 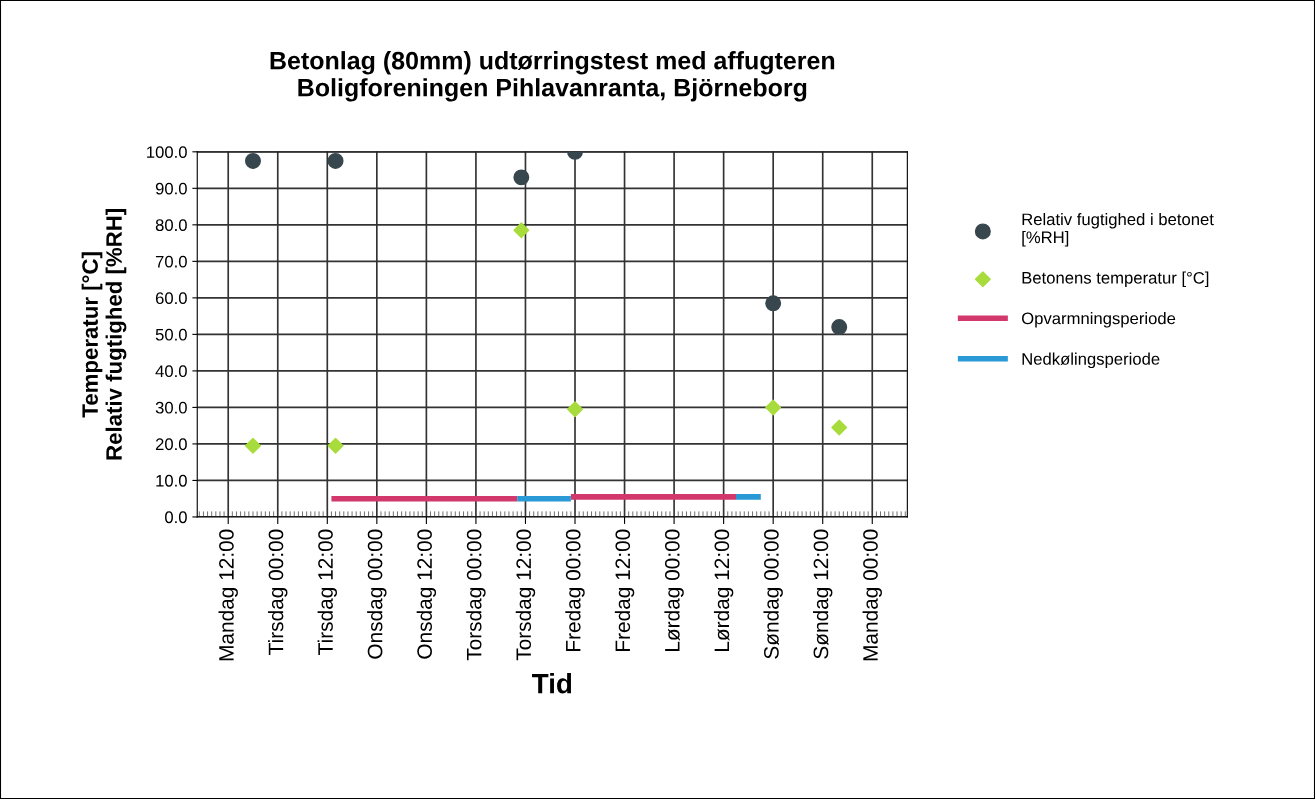 What do you see at coordinates (278, 592) in the screenshot?
I see `x-tick-label: Tirsdag 00:00` at bounding box center [278, 592].